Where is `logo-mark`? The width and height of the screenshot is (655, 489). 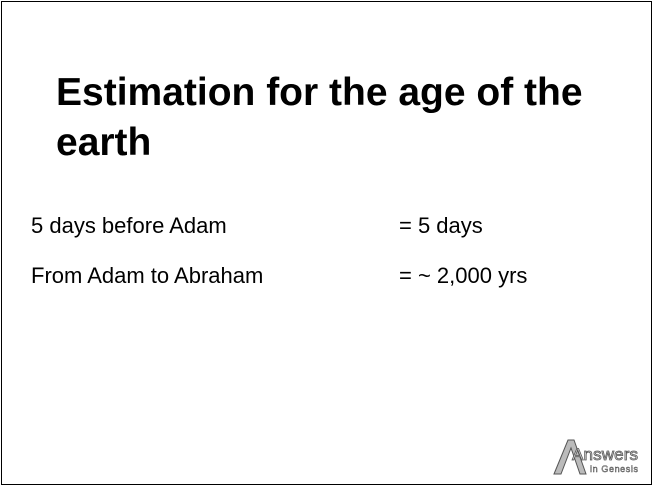 logo-mark is located at coordinates (570, 457).